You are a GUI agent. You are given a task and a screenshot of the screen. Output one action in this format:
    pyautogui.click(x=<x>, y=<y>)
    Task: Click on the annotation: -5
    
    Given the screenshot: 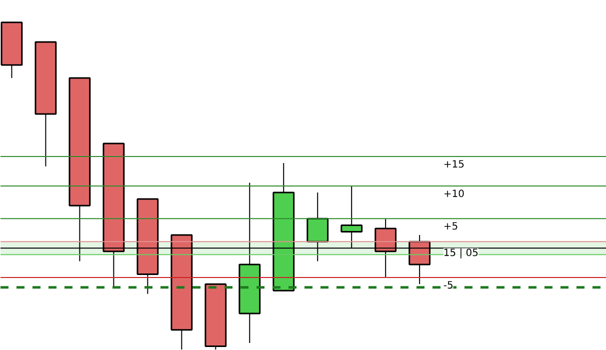 What is the action you would take?
    pyautogui.click(x=448, y=286)
    